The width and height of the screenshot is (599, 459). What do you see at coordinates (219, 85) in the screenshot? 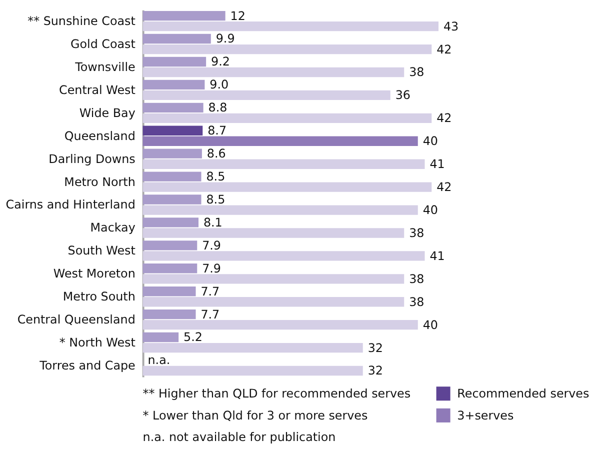
I see `data-label: 9.0` at bounding box center [219, 85].